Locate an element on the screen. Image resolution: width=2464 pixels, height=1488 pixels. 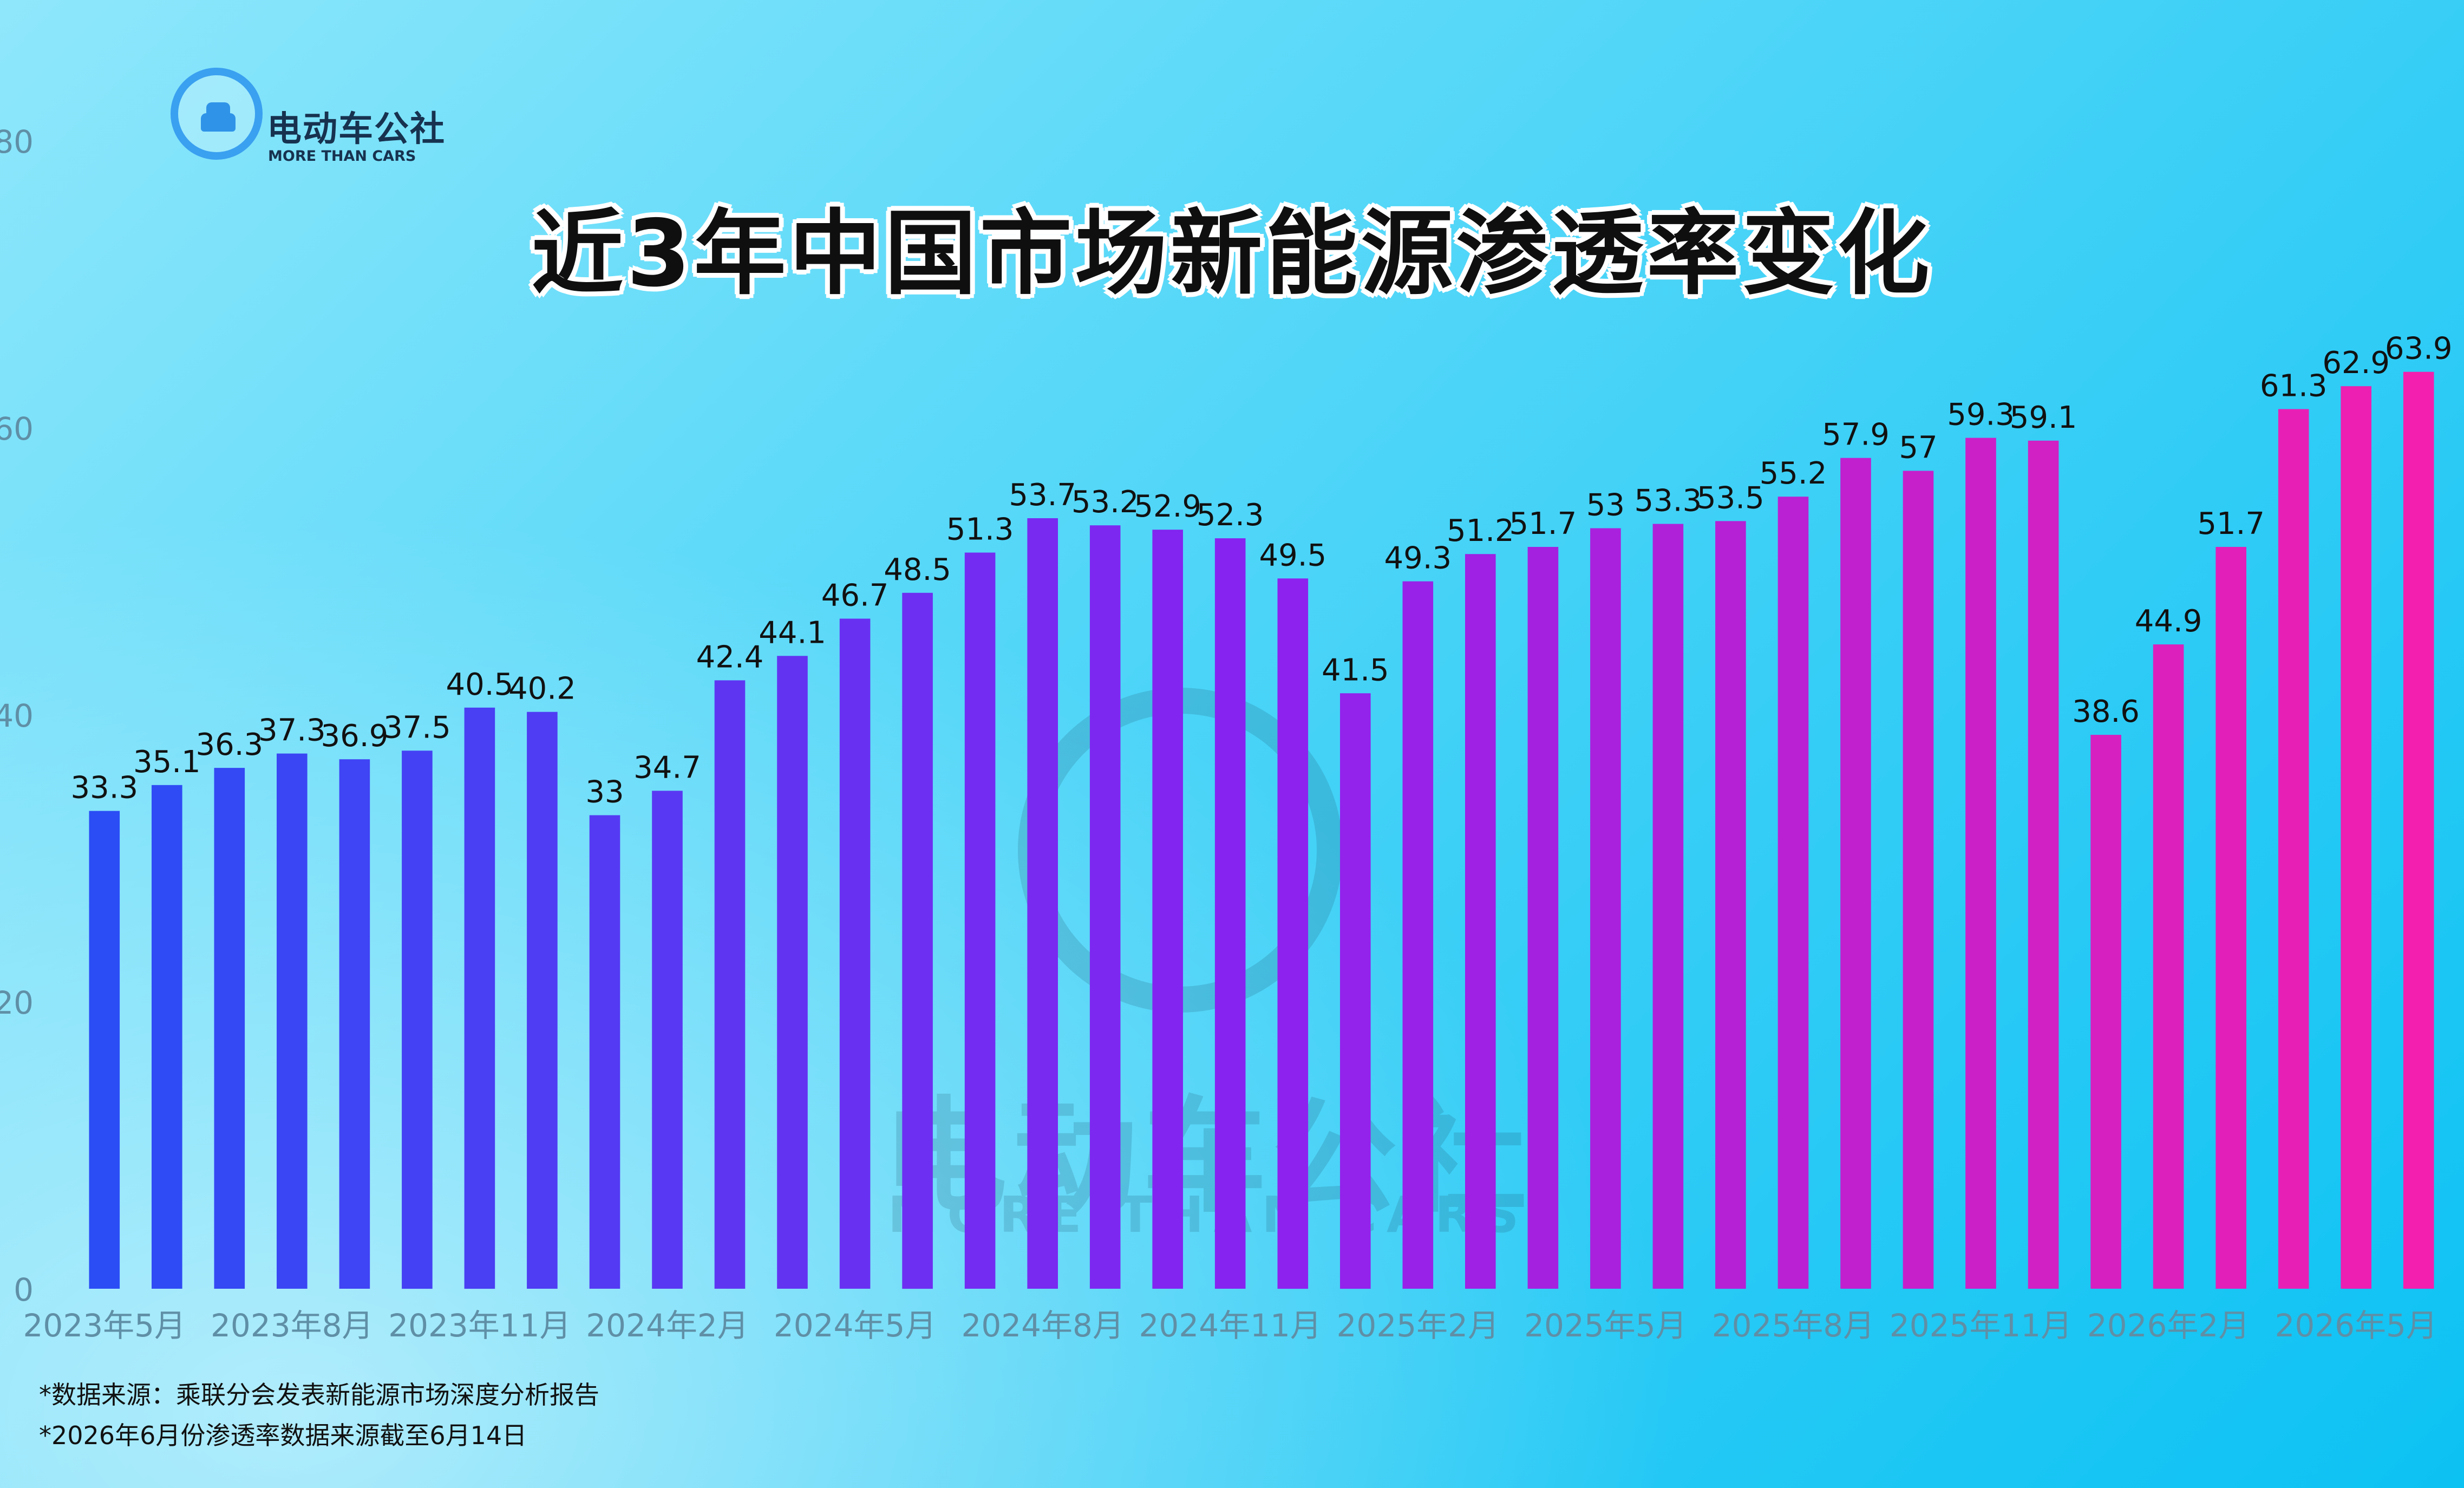
bar-value-label: 59.1 is located at coordinates (2043, 417).